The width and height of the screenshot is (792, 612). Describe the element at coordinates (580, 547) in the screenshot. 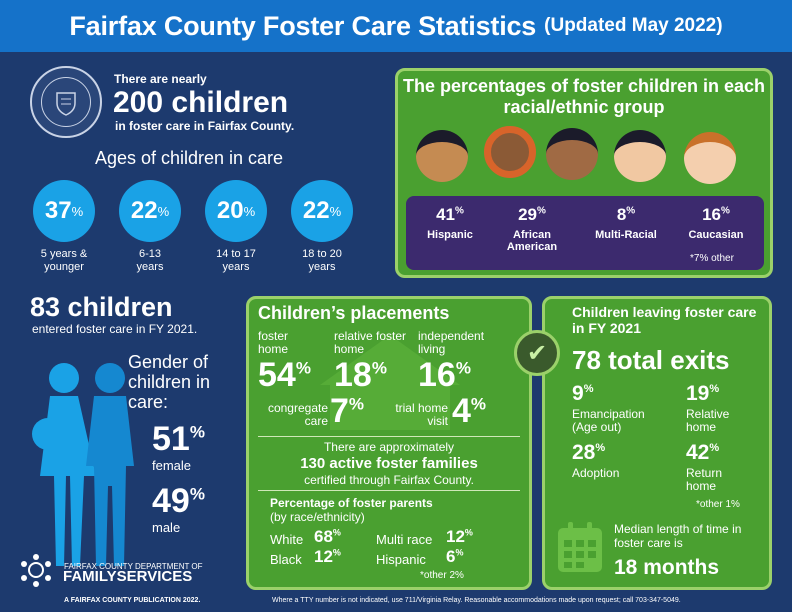

I see `calendar-icon` at that location.